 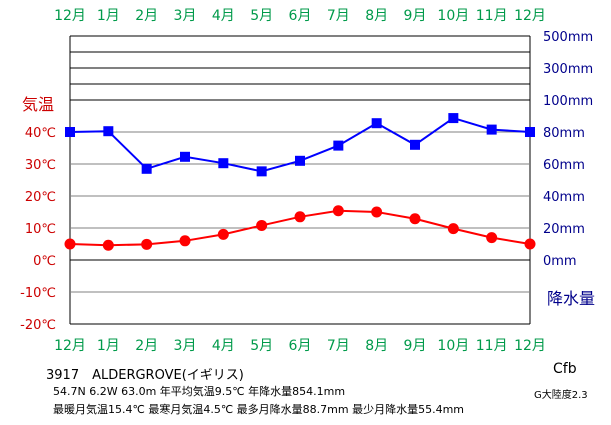 What do you see at coordinates (492, 346) in the screenshot?
I see `month-label-bottom: 11月` at bounding box center [492, 346].